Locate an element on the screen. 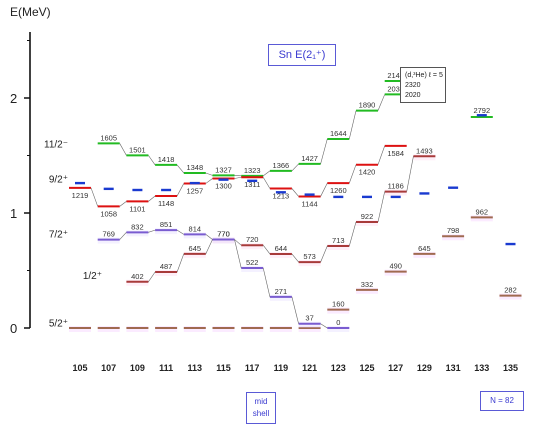 The image size is (550, 432). value-label: 1101 is located at coordinates (137, 208).